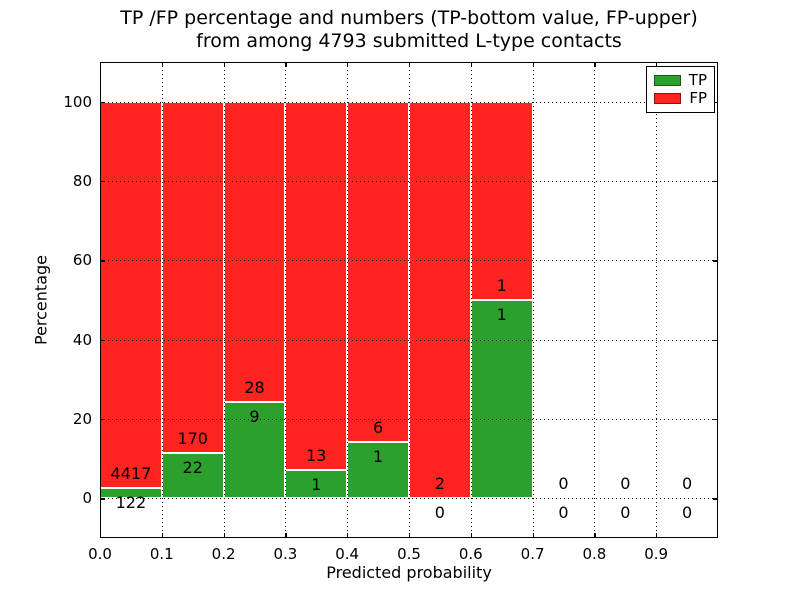  Describe the element at coordinates (82, 260) in the screenshot. I see `y-tick-label: 60` at that location.